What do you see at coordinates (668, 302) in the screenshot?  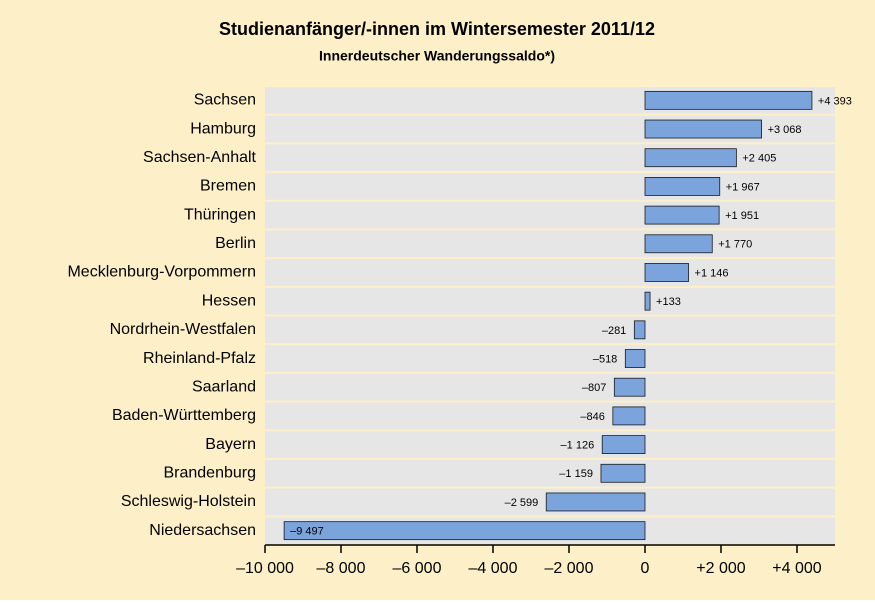 I see `value-label: +133` at bounding box center [668, 302].